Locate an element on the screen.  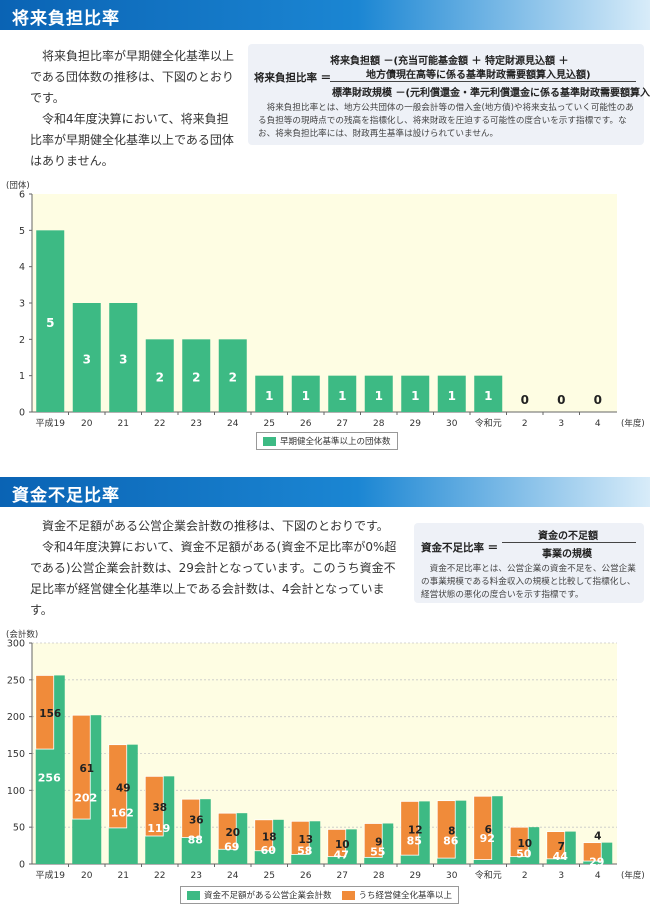
x-unit-label: (年度) is located at coordinates (633, 423).